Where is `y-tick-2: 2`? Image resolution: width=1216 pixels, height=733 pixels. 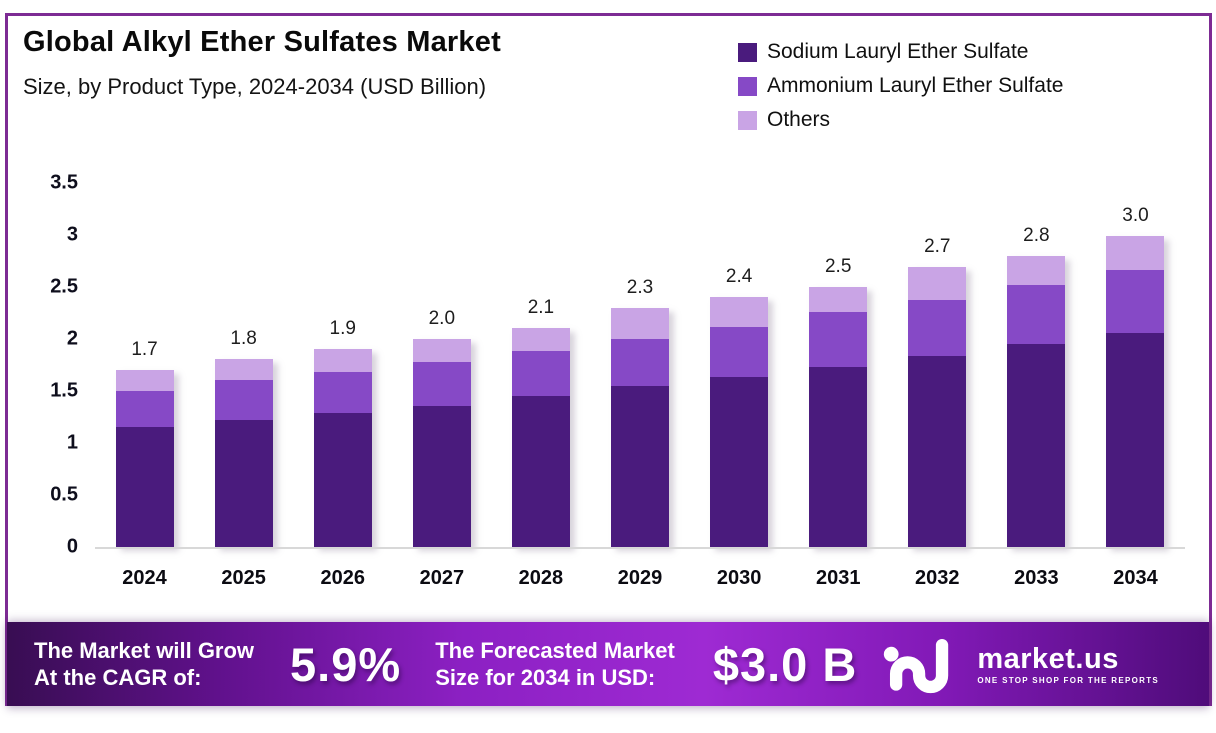 y-tick-2: 2 is located at coordinates (72, 338).